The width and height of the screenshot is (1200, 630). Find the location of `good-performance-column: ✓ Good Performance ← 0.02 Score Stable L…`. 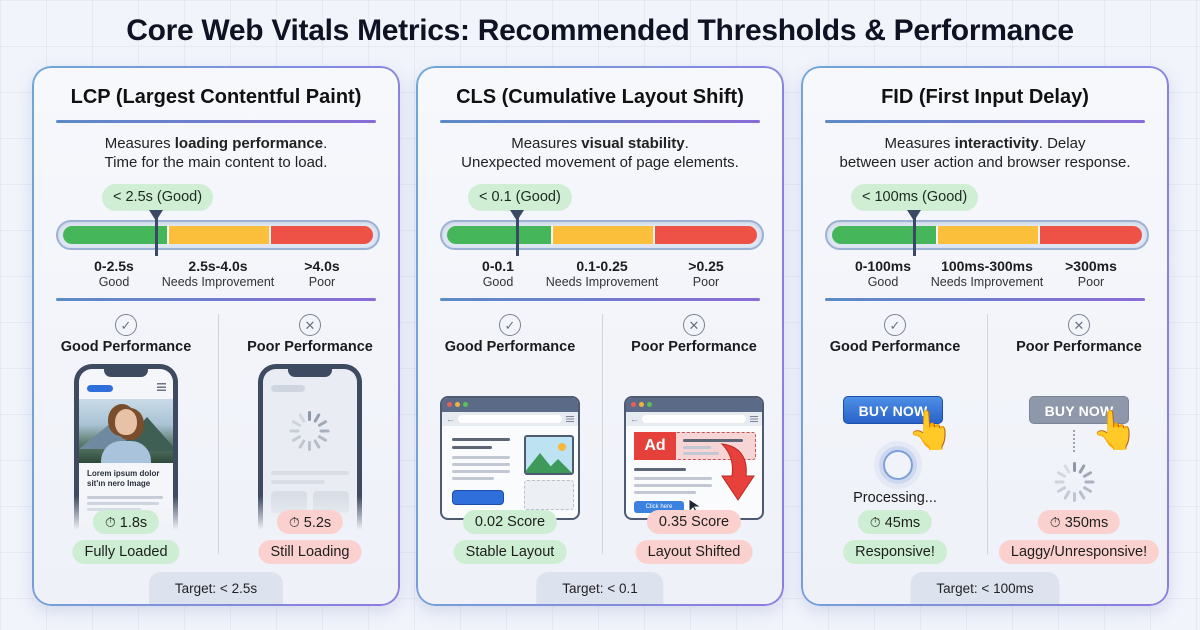

good-performance-column: ✓ Good Performance ← 0.02 Score Stable L… is located at coordinates (510, 454).